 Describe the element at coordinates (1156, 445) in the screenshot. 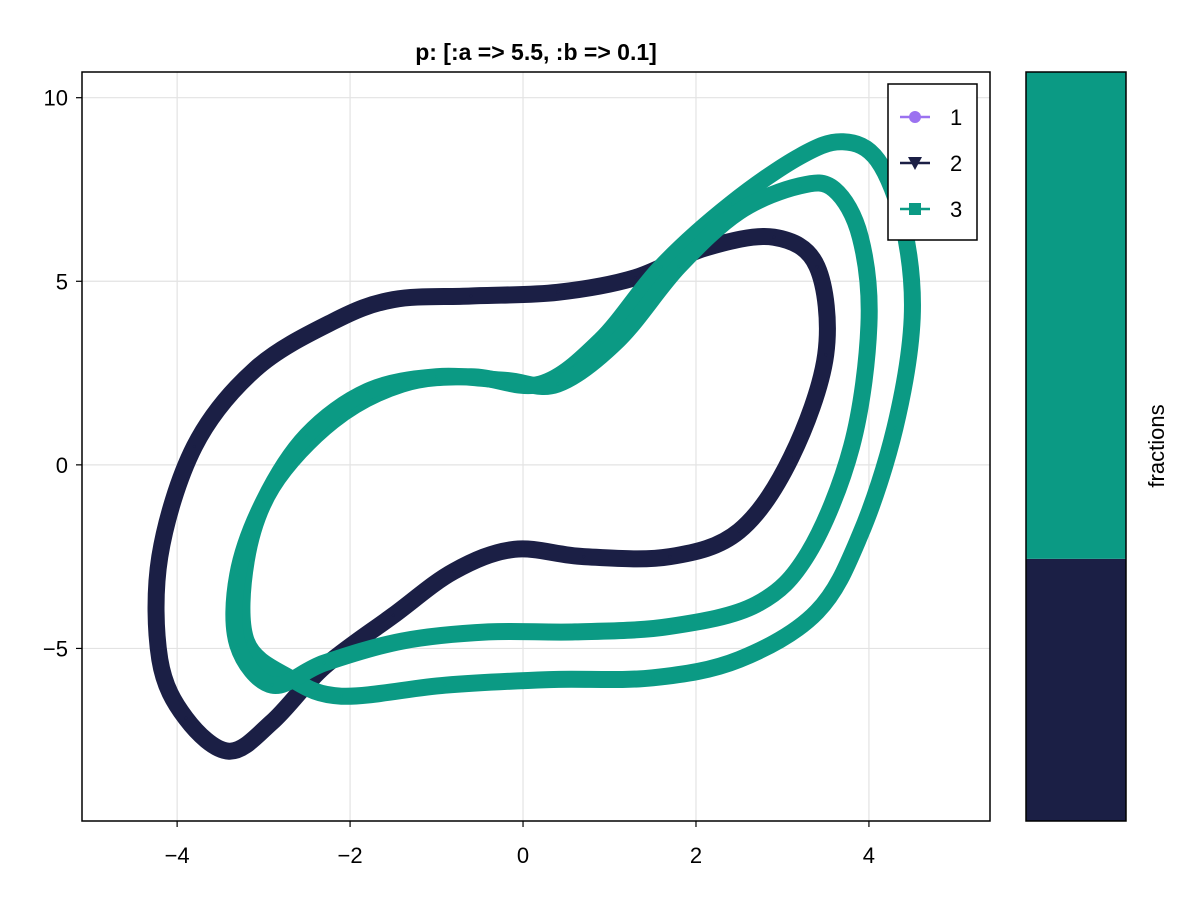

I see `colorbar-label: fractions` at that location.